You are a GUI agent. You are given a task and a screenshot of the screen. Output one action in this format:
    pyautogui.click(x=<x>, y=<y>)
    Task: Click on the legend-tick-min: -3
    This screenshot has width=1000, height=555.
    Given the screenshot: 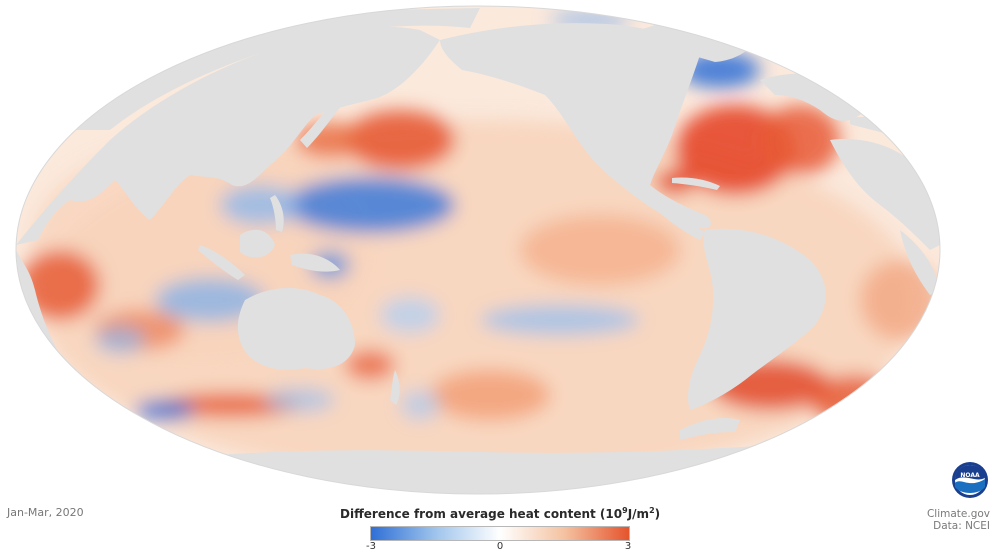 What is the action you would take?
    pyautogui.click(x=371, y=546)
    